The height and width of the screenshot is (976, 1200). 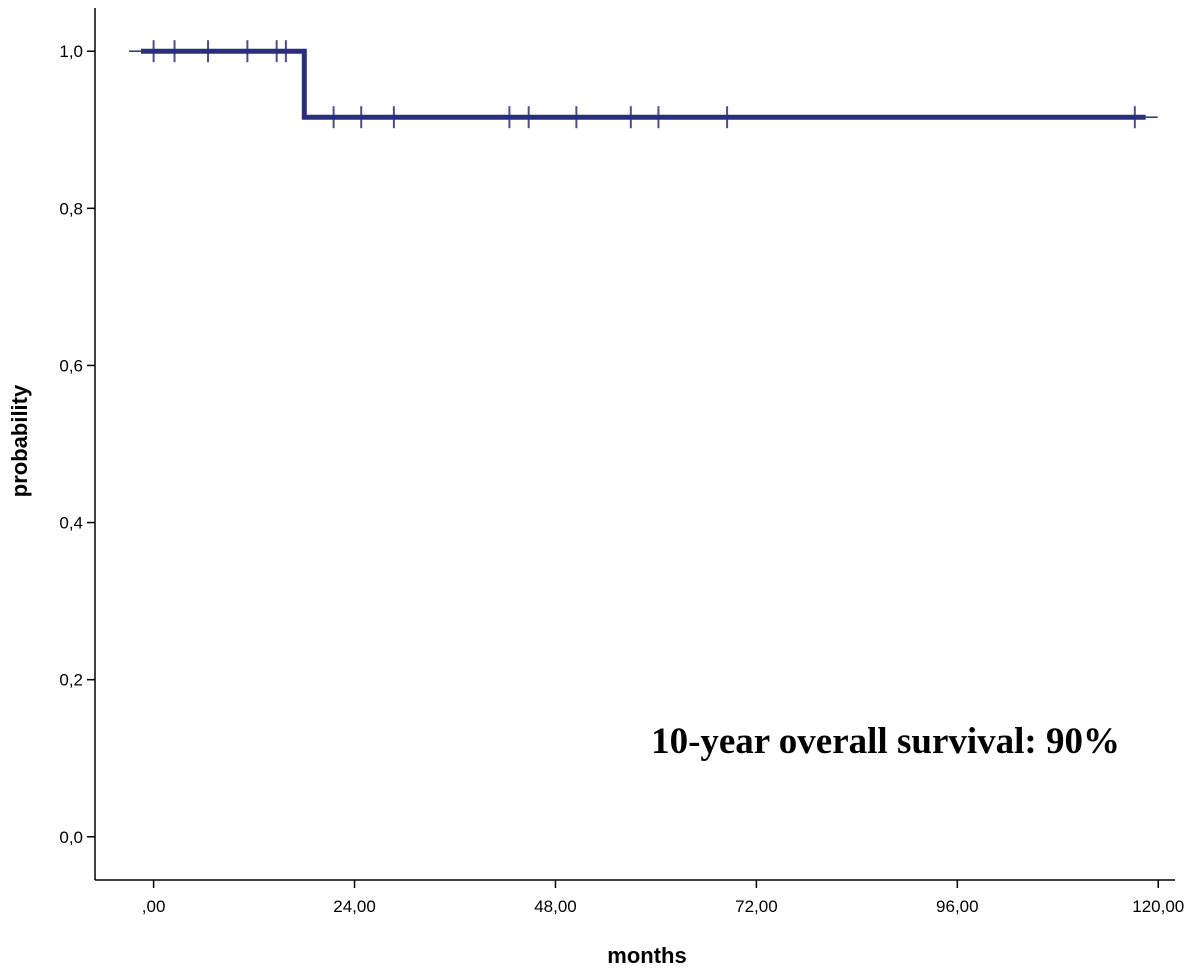 I want to click on y-tick-label: 0,6, so click(x=71, y=365).